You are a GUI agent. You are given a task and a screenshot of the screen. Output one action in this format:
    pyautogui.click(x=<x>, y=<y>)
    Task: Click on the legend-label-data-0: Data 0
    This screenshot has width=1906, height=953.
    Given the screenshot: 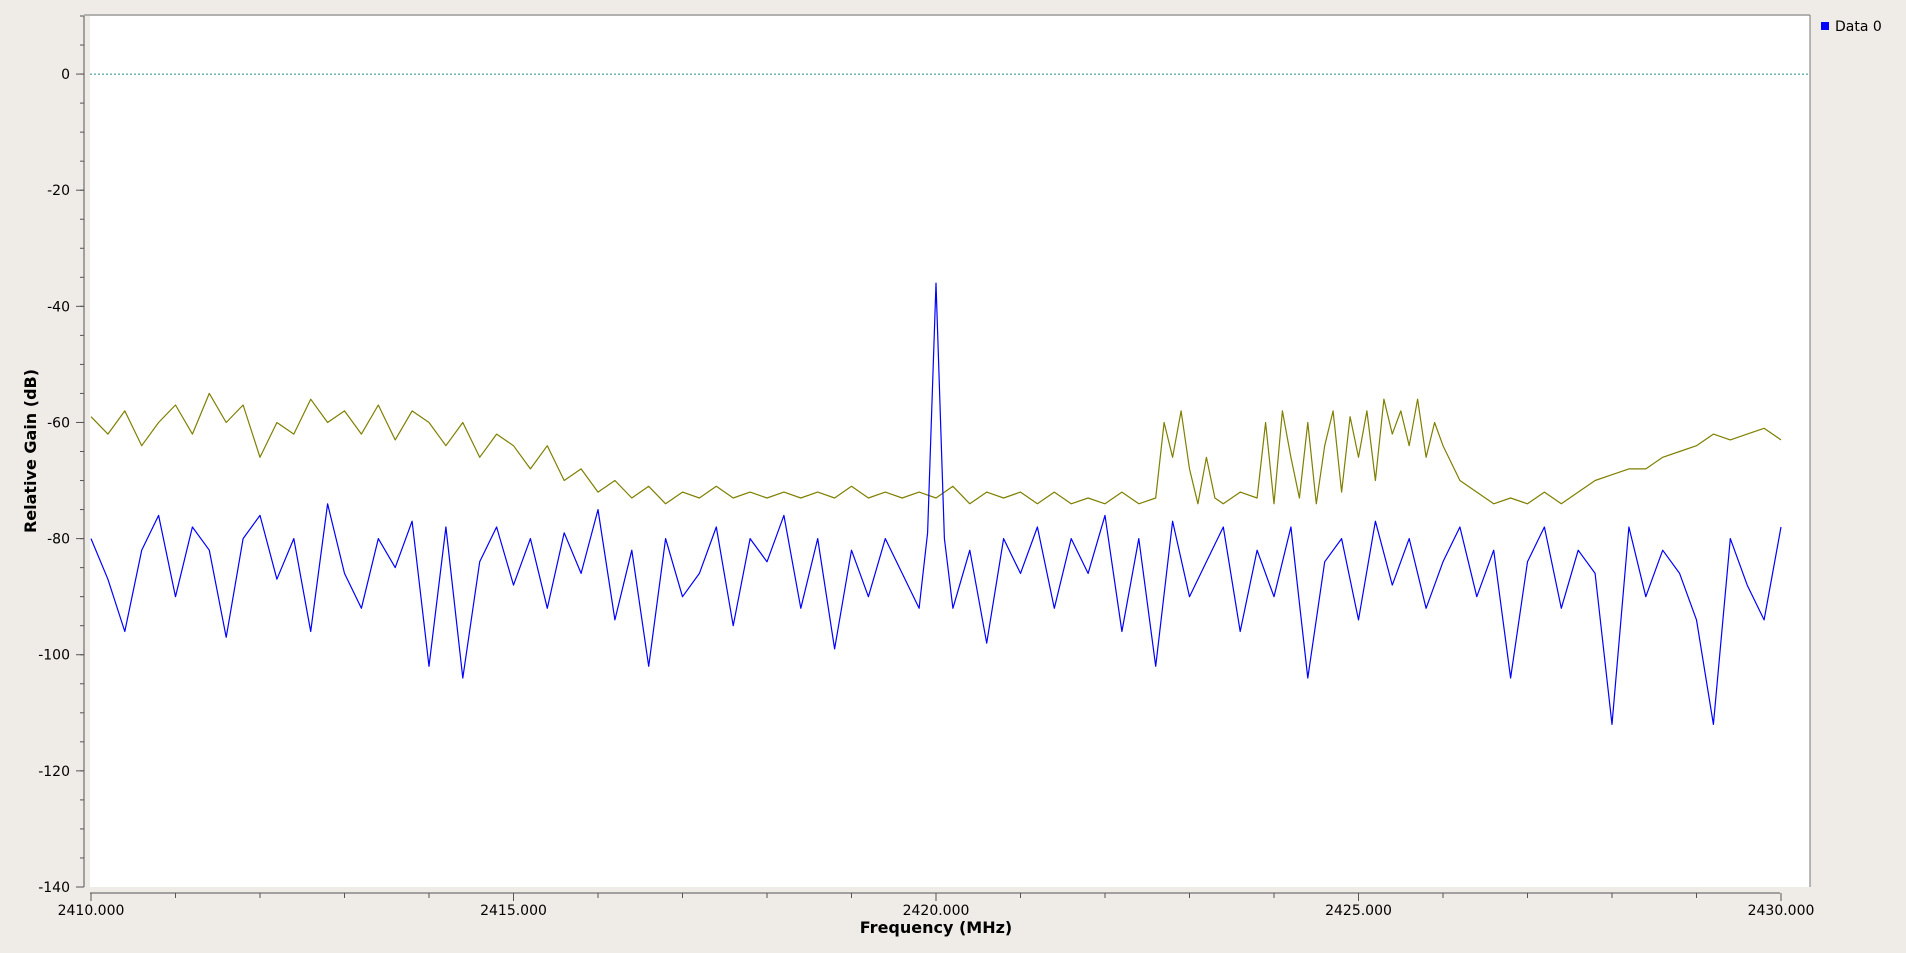 What is the action you would take?
    pyautogui.click(x=1858, y=27)
    